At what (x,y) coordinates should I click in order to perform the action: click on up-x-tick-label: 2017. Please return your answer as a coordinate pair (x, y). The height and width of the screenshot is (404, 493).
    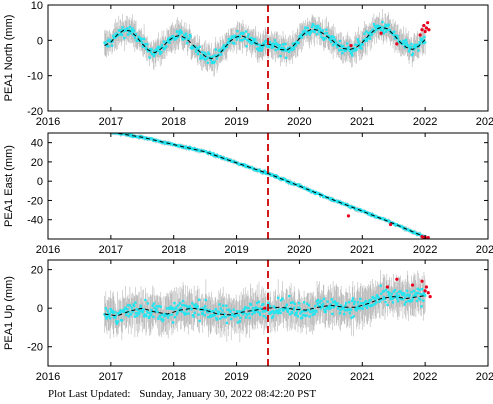
    Looking at the image, I should click on (111, 377).